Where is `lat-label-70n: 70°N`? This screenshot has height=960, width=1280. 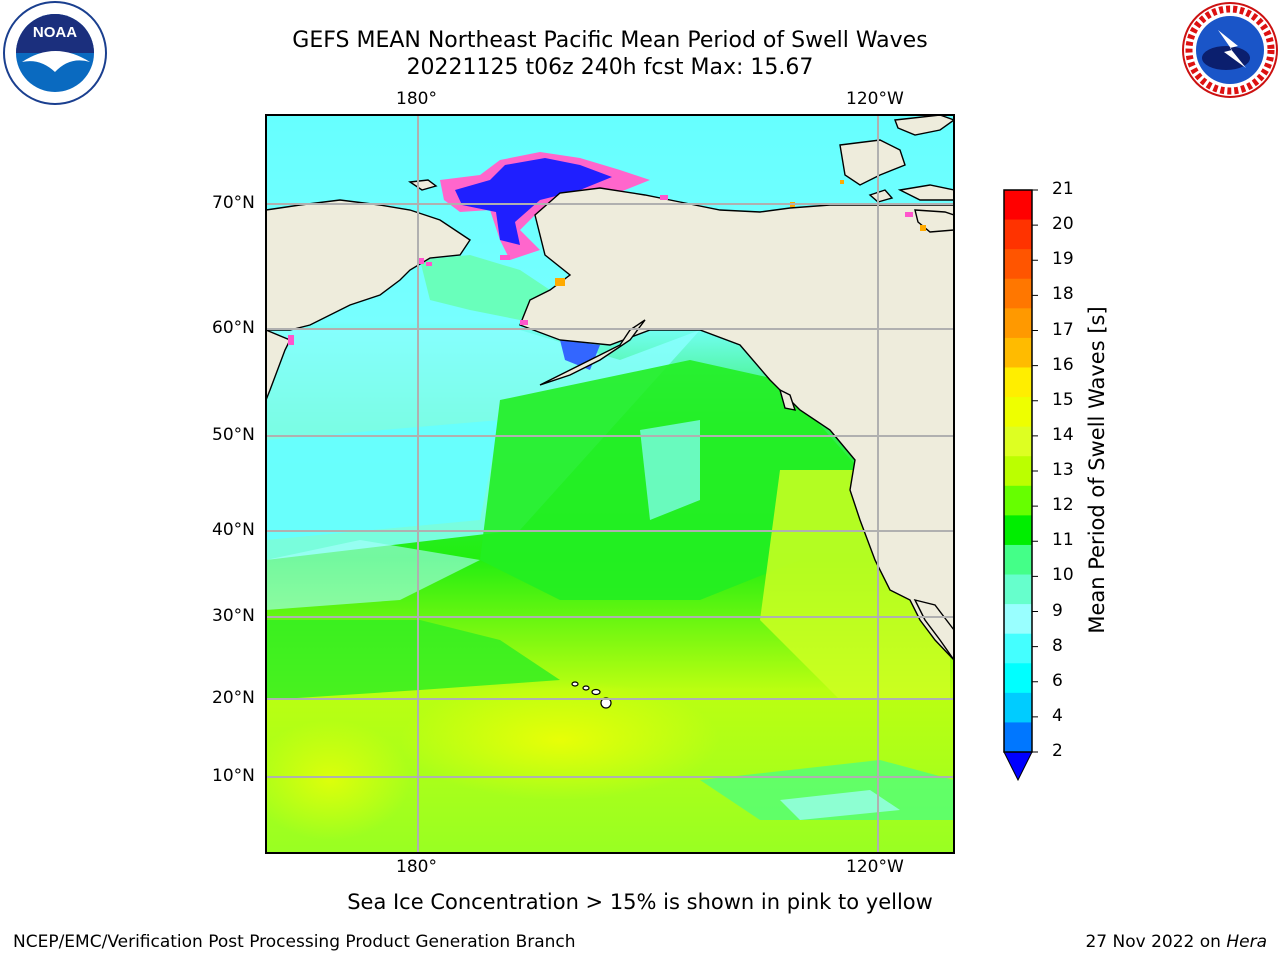 lat-label-70n: 70°N is located at coordinates (233, 203).